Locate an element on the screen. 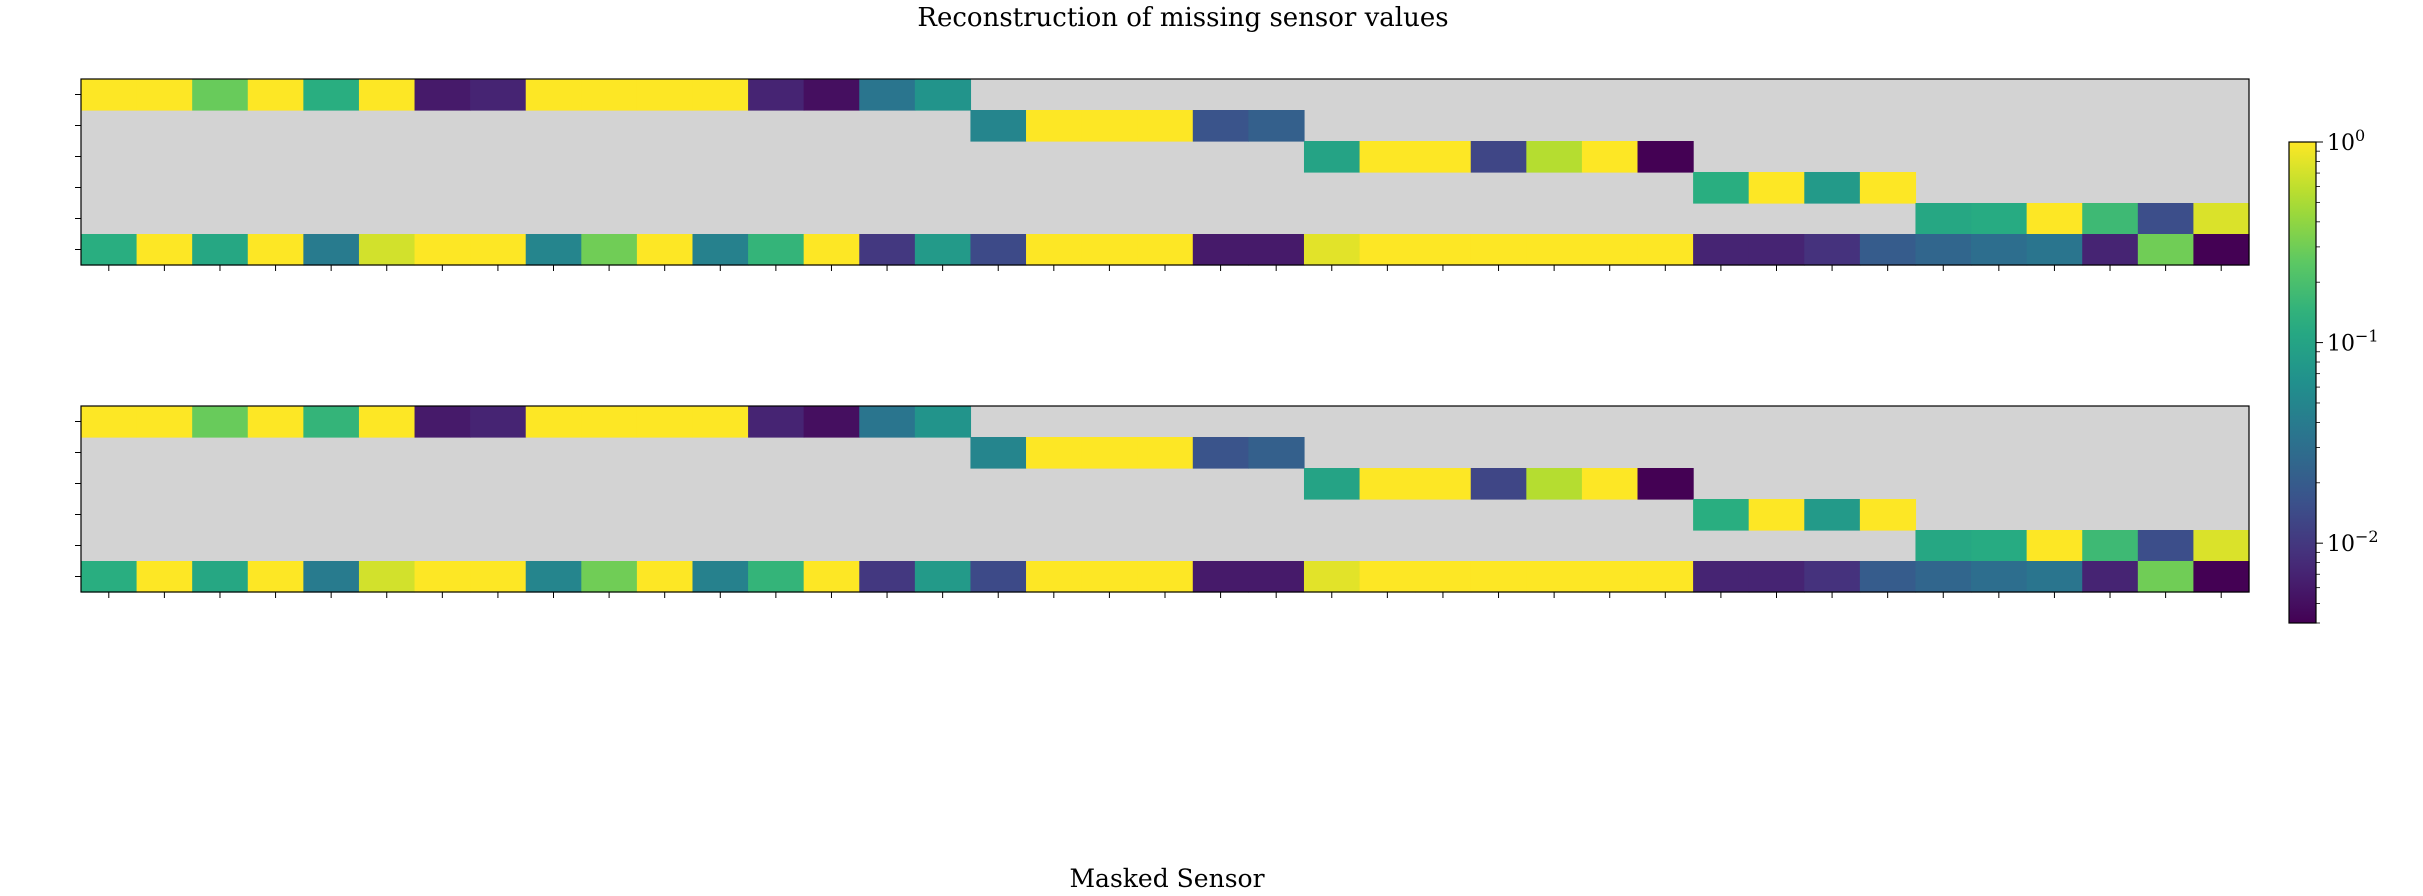  colorbar-tick-label: 10⁻¹ is located at coordinates (2353, 342).